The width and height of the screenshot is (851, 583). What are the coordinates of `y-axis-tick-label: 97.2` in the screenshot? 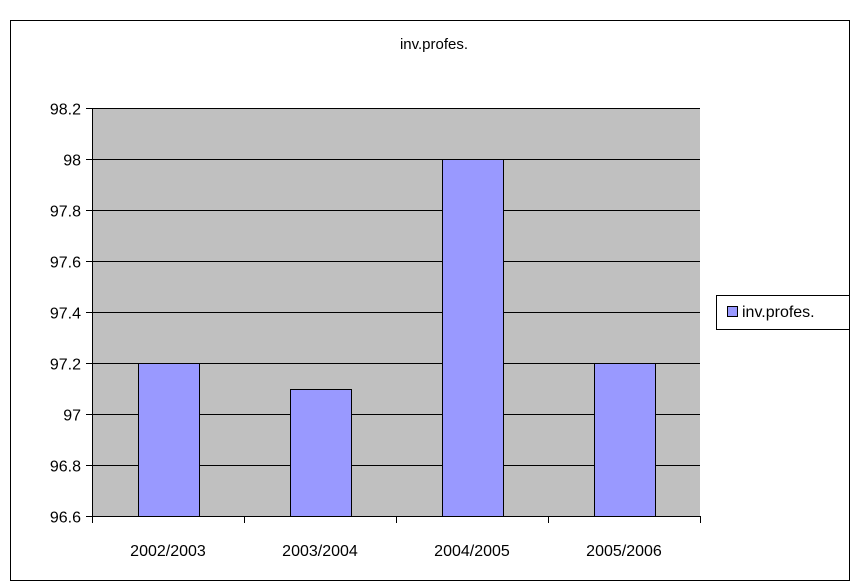 It's located at (65, 365).